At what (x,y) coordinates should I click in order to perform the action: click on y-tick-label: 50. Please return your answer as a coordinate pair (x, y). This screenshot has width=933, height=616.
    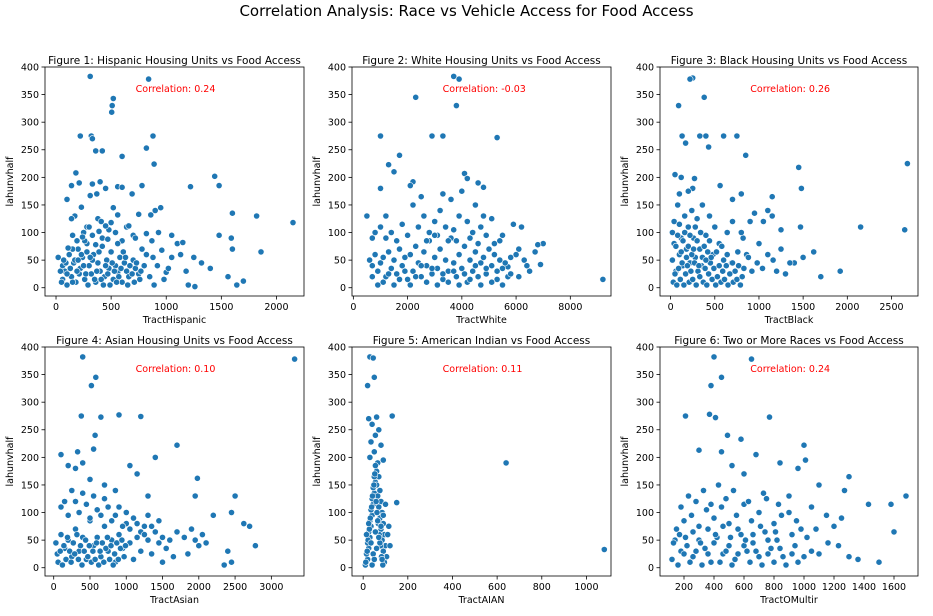
    Looking at the image, I should click on (648, 261).